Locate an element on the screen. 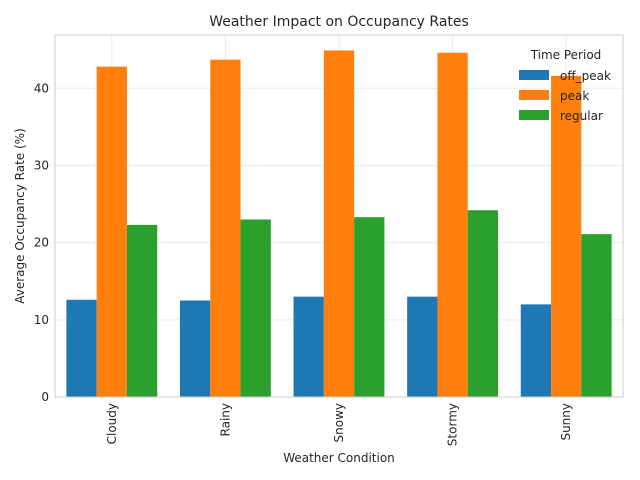 This screenshot has width=640, height=480. bar-regular-sunny is located at coordinates (596, 315).